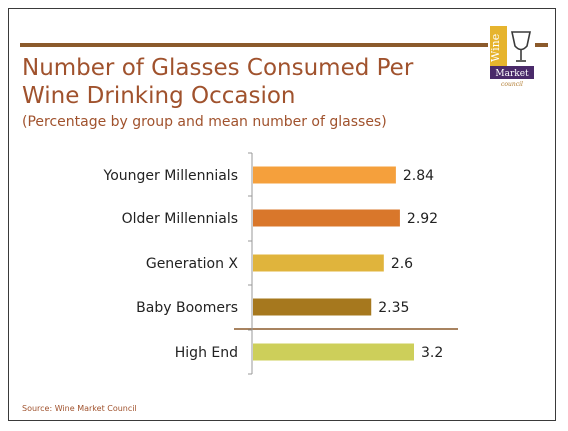 Image resolution: width=568 pixels, height=431 pixels. Describe the element at coordinates (512, 84) in the screenshot. I see `logo-text-council: council` at that location.